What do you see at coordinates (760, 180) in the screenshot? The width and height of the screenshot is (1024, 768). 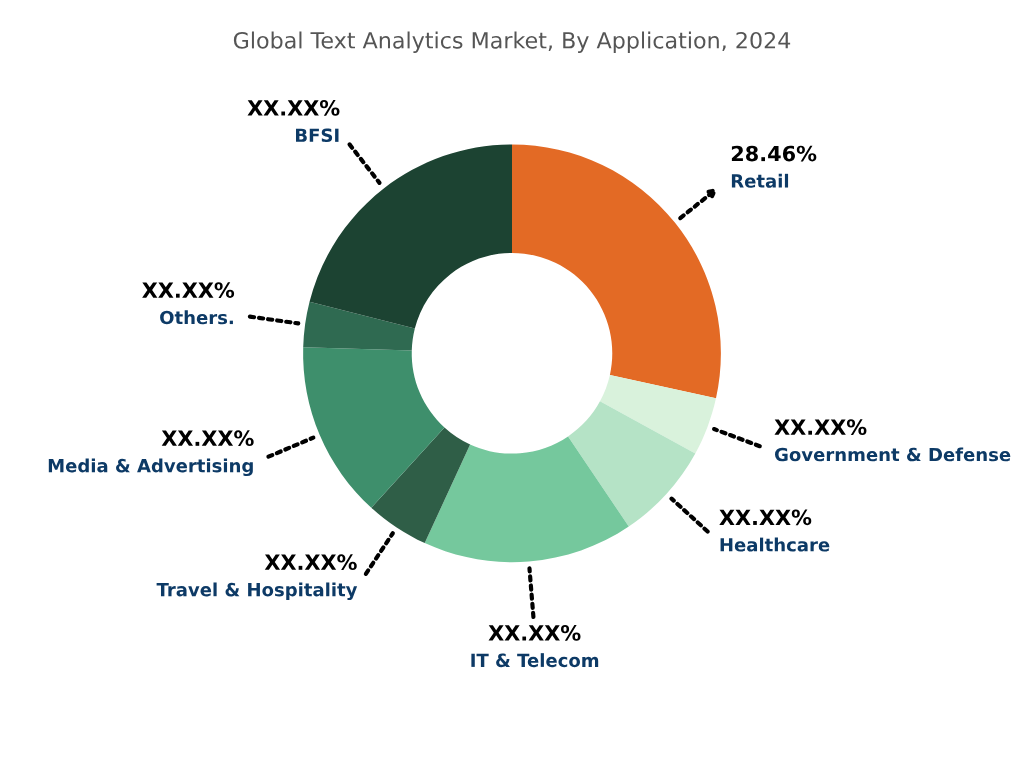 I see `slice-label: Retail` at bounding box center [760, 180].